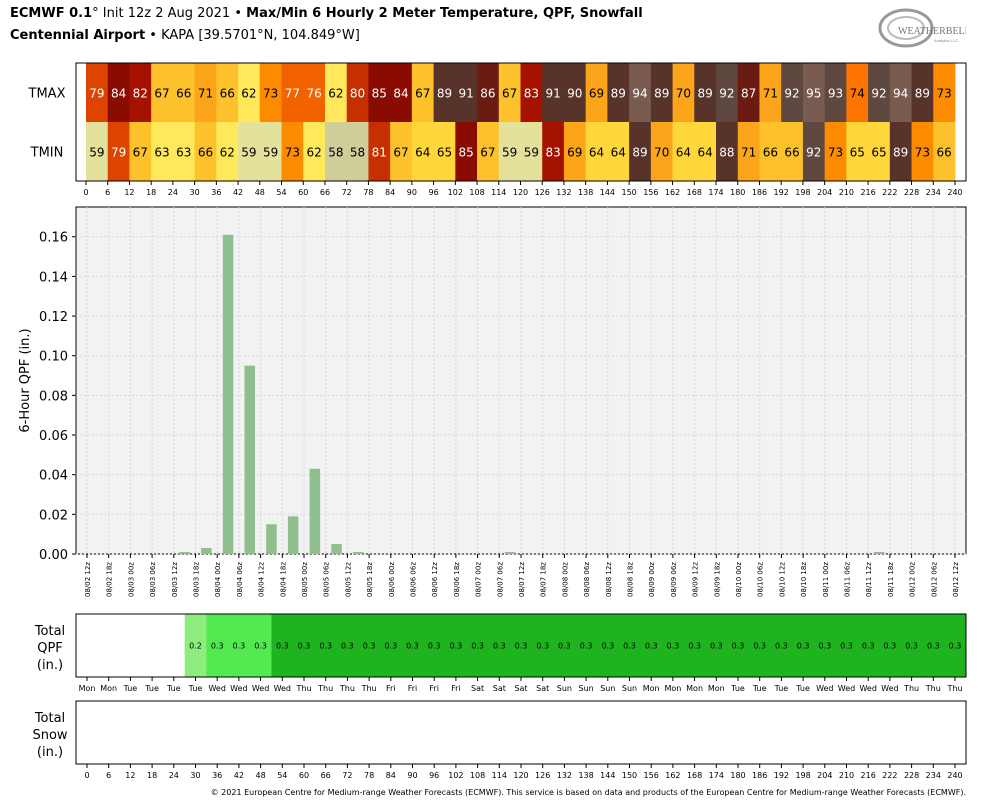 Image resolution: width=984 pixels, height=808 pixels. I want to click on hour-tick-label: 162, so click(672, 192).